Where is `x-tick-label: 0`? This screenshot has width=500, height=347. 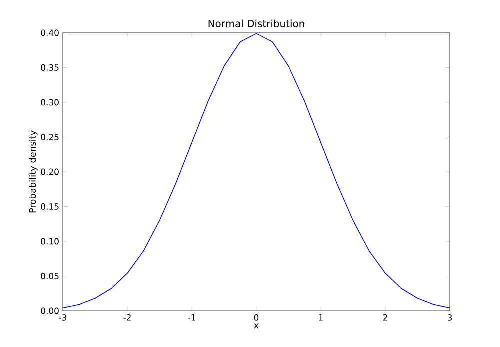 x-tick-label: 0 is located at coordinates (256, 317).